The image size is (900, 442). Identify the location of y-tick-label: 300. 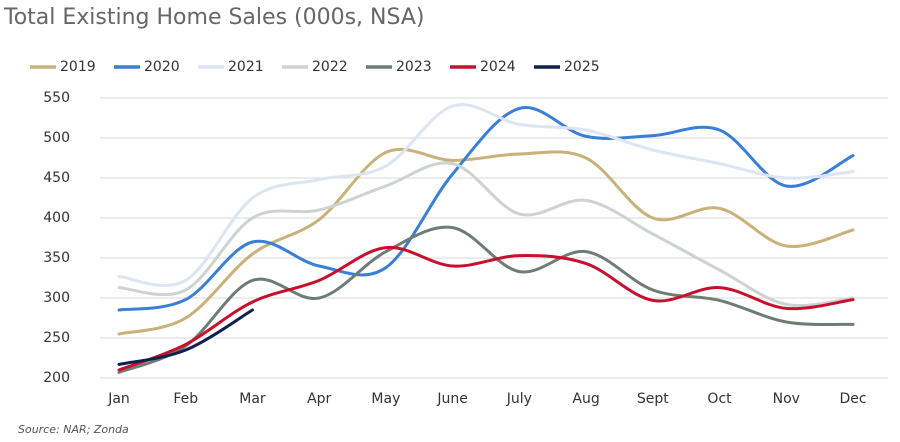
(56, 298).